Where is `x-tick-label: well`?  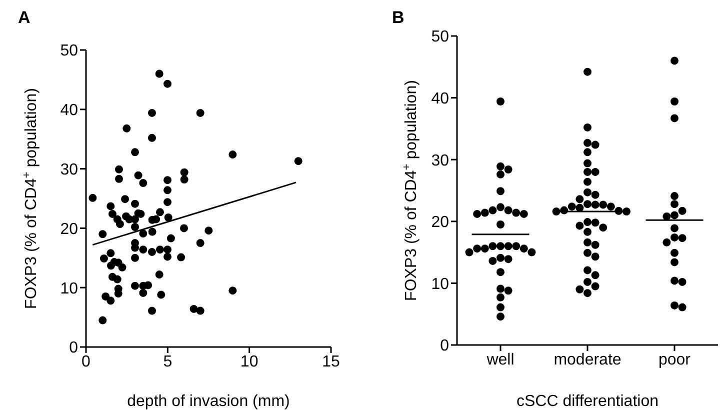
x-tick-label: well is located at coordinates (500, 359).